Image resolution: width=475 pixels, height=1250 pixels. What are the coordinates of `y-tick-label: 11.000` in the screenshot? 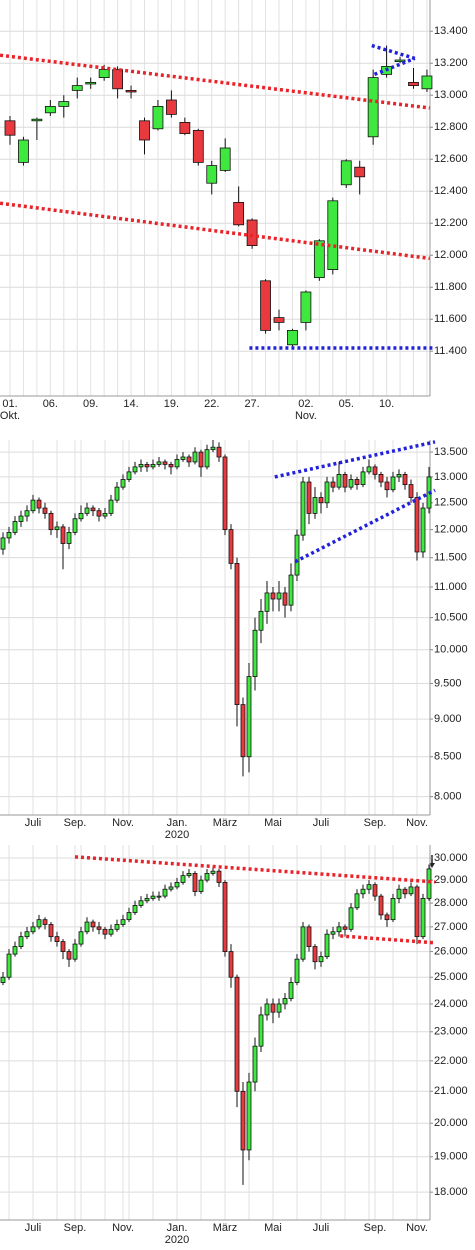 It's located at (450, 587).